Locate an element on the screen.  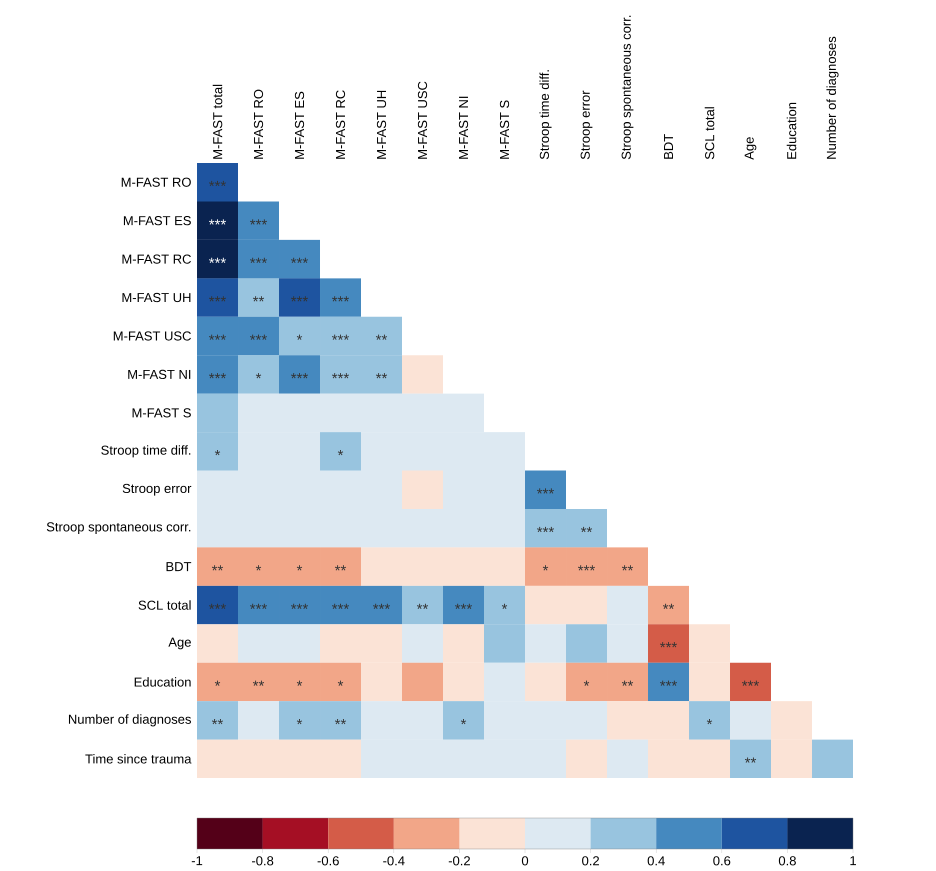
x-tick-label: Stroop error is located at coordinates (586, 125).